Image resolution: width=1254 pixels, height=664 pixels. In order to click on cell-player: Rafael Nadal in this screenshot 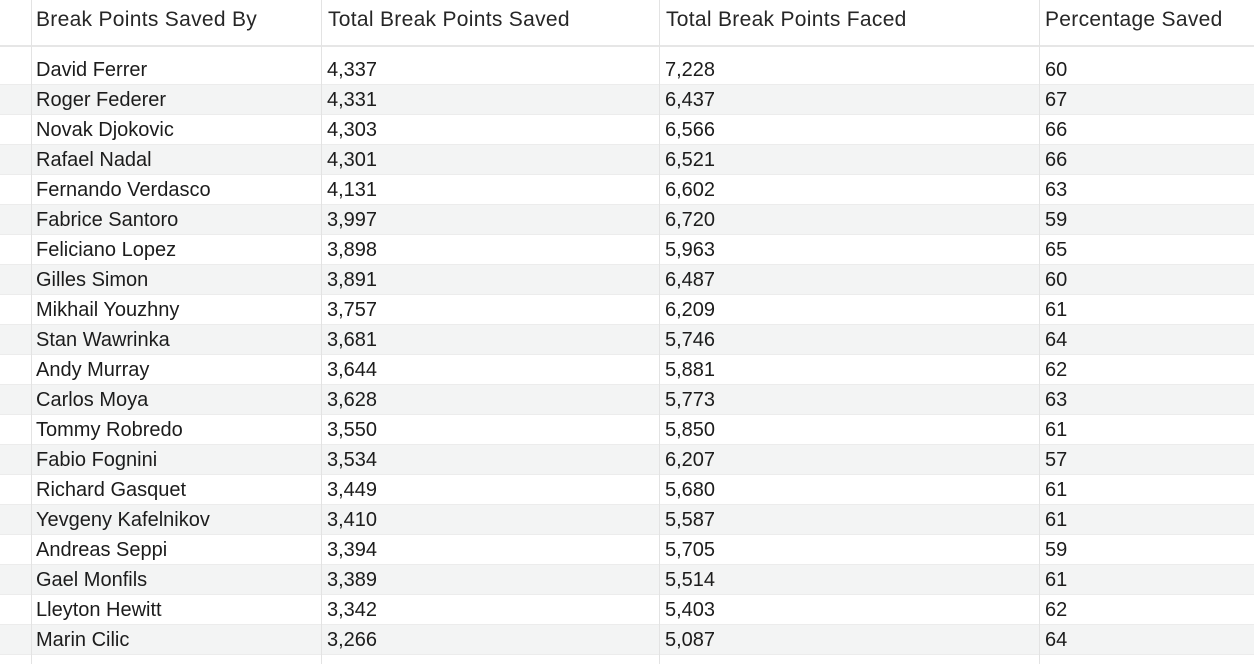, I will do `click(94, 160)`.